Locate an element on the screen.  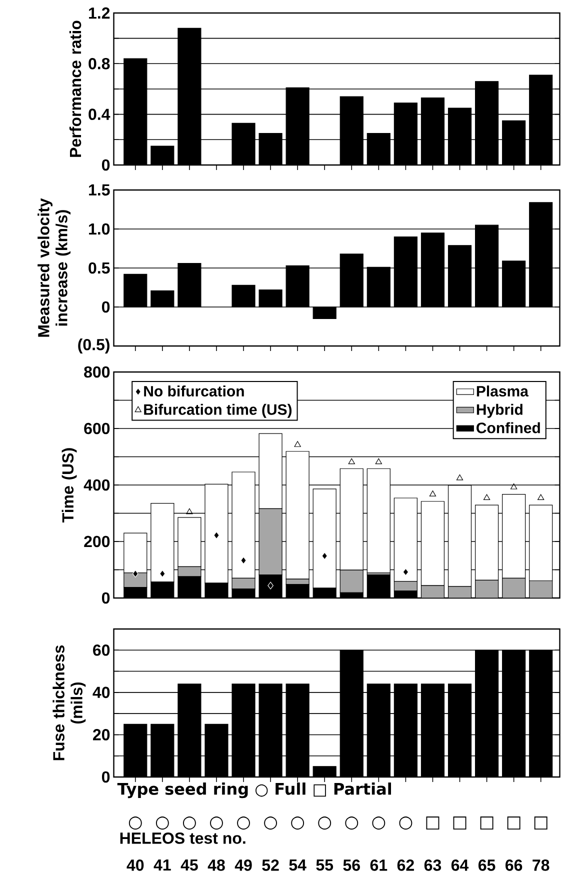
y-tick-label: 1.5 is located at coordinates (99, 190).